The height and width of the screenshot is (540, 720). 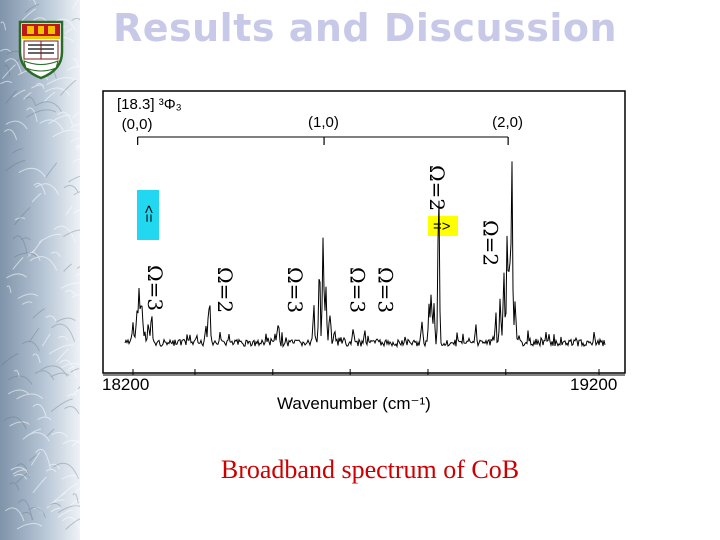 I want to click on right-arrow-box: =>, so click(x=443, y=226).